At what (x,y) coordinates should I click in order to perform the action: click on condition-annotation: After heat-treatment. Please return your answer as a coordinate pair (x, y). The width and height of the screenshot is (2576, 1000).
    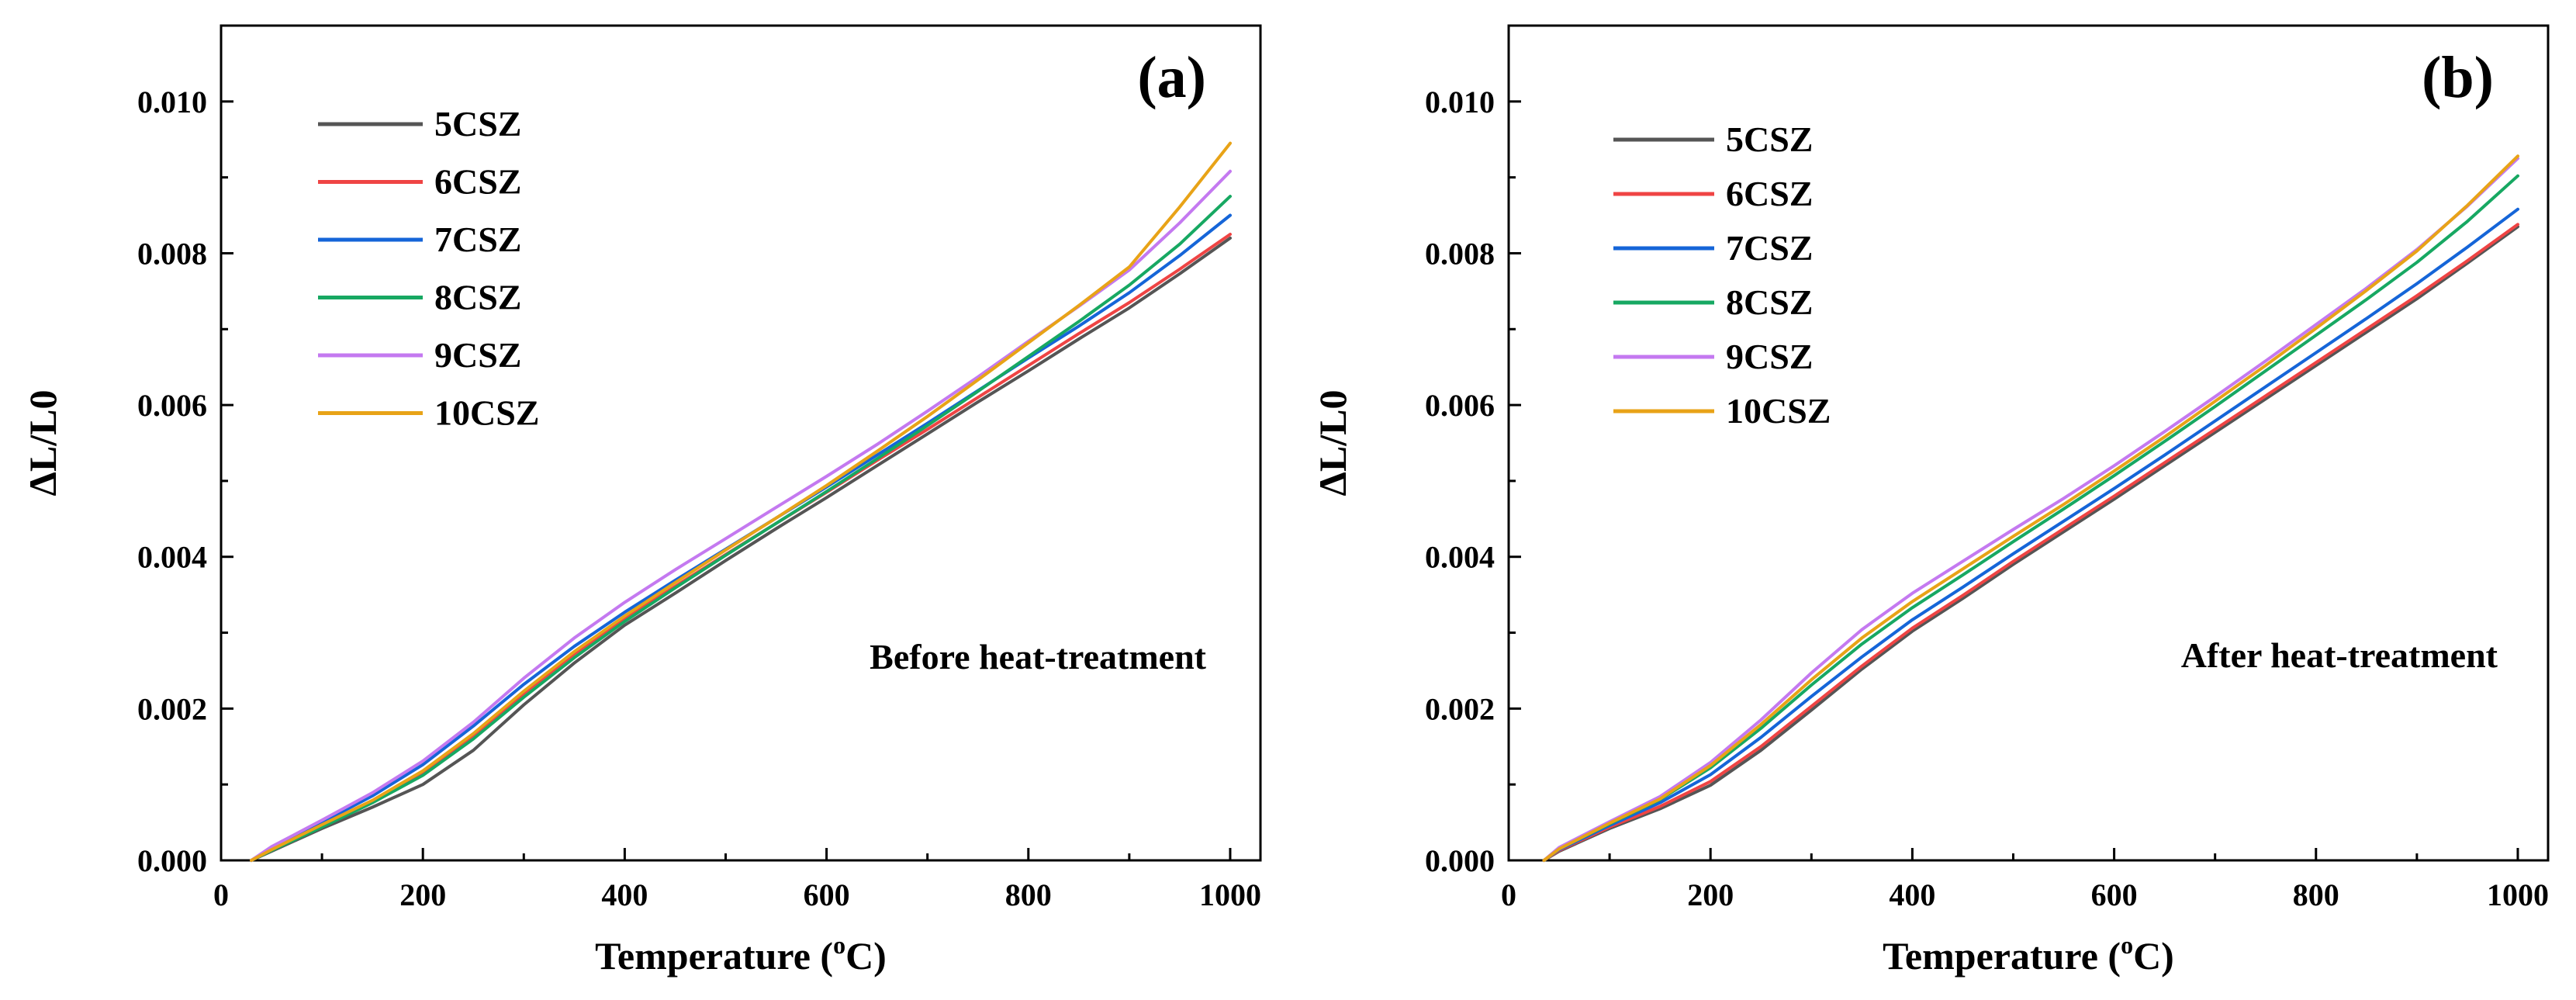
    Looking at the image, I should click on (2339, 655).